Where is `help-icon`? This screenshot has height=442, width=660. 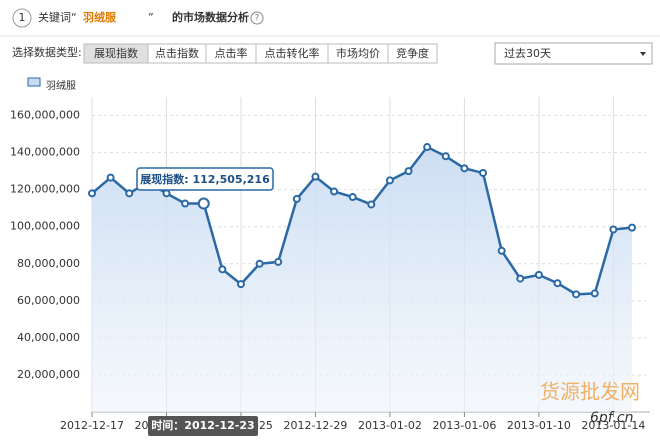
help-icon is located at coordinates (257, 18).